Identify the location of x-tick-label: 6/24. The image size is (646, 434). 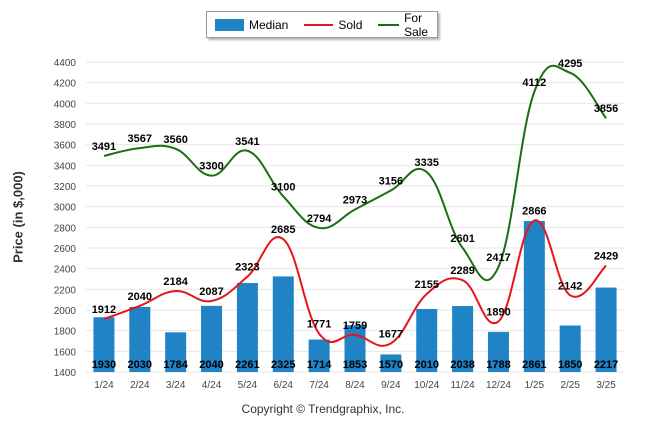
(284, 385).